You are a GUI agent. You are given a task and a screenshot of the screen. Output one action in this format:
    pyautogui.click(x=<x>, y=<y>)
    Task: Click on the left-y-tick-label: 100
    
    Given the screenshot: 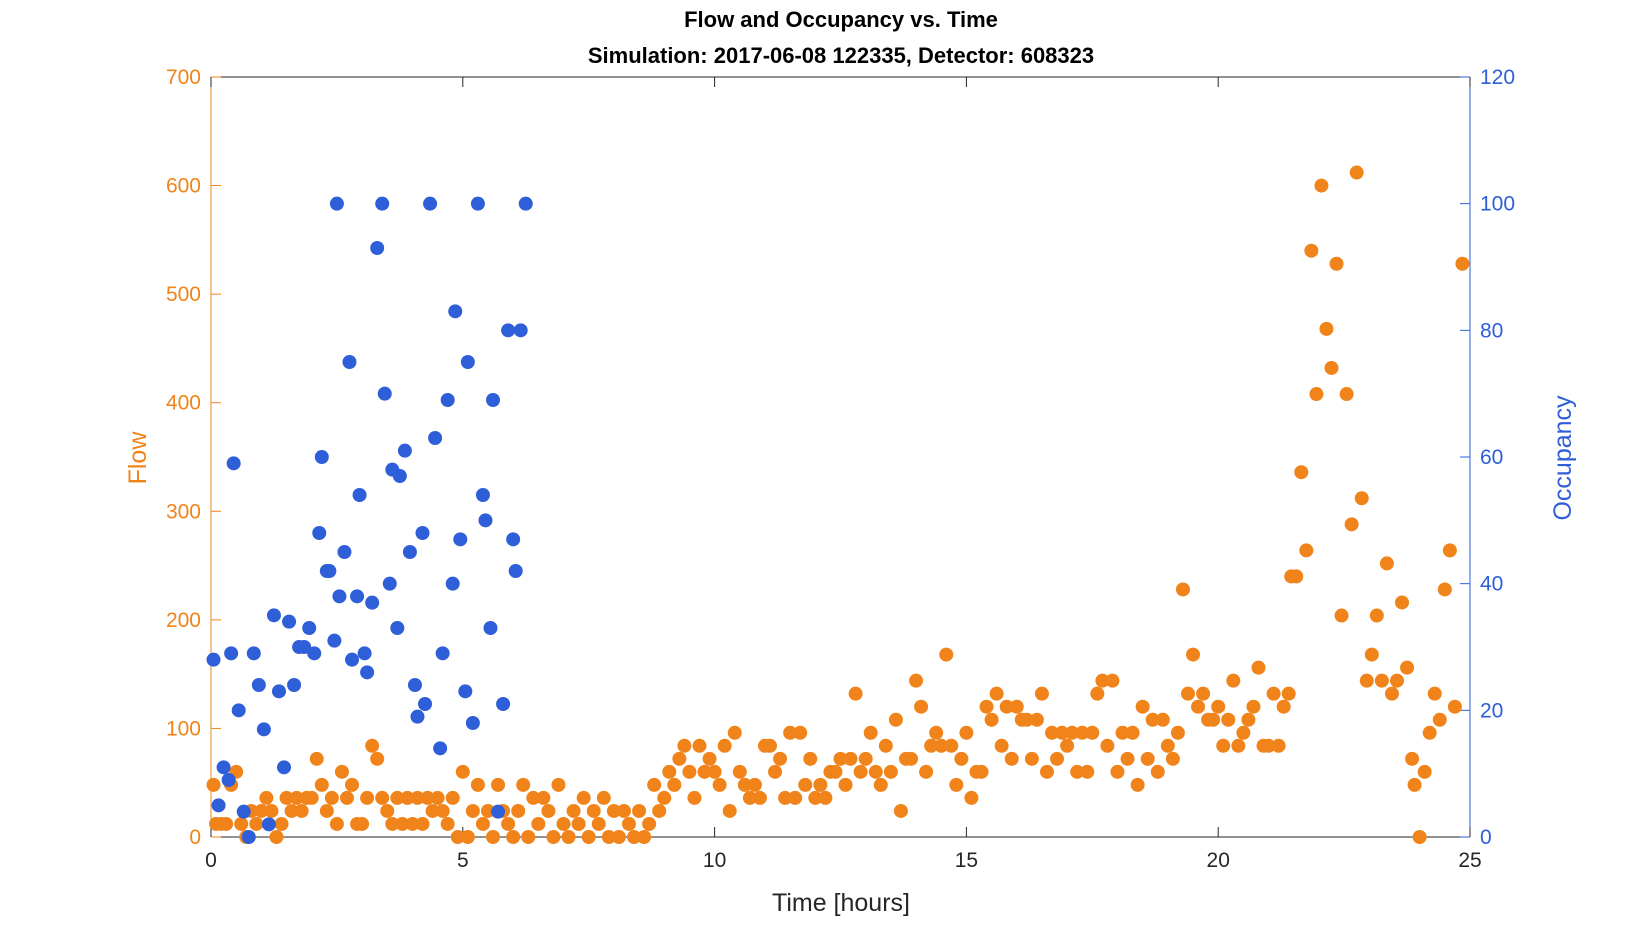 What is the action you would take?
    pyautogui.click(x=183, y=728)
    